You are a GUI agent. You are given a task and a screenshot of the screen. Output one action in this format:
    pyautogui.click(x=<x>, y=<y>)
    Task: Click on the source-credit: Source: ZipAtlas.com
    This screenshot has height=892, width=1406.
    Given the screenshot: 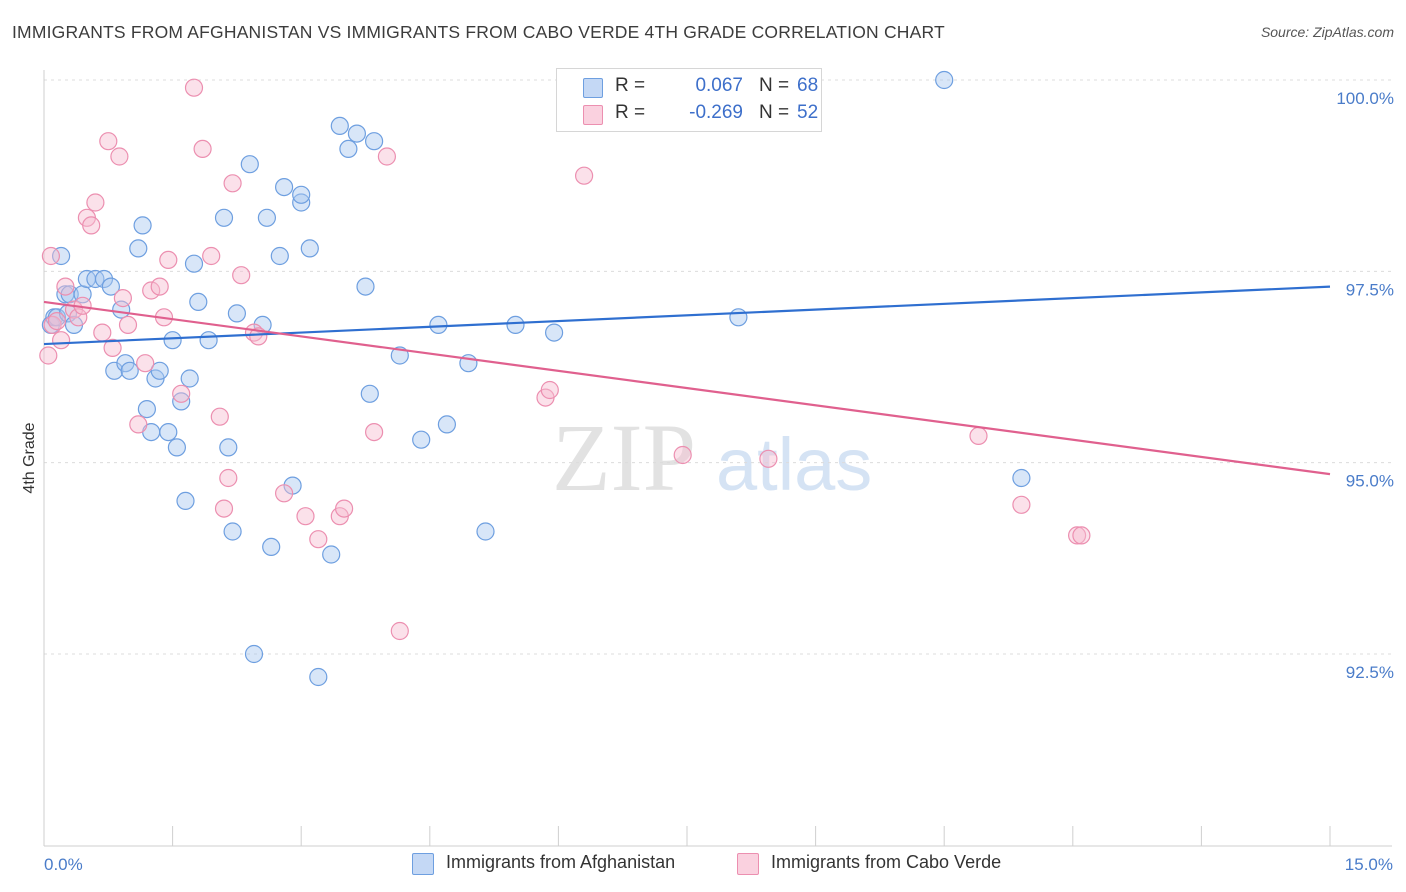 What is the action you would take?
    pyautogui.click(x=1327, y=32)
    